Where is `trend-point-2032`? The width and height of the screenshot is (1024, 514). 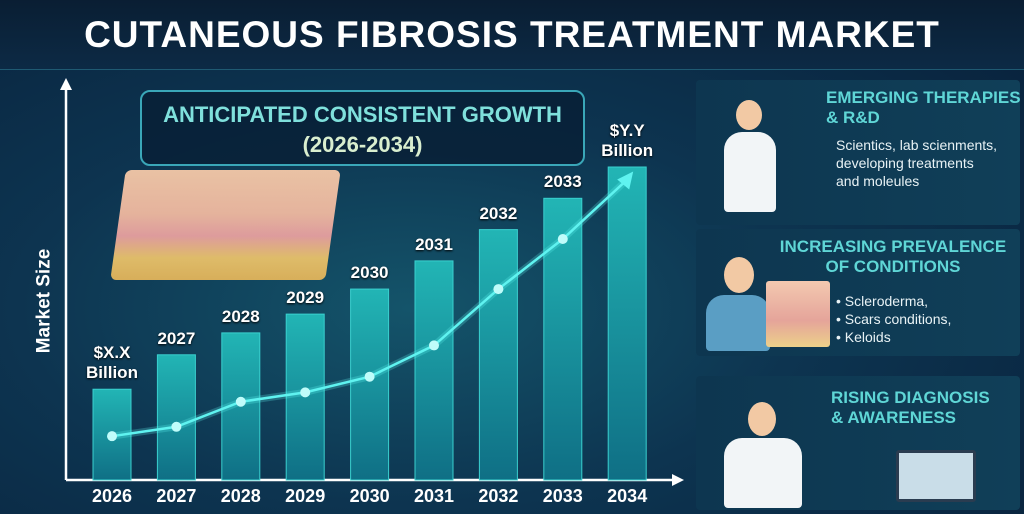 trend-point-2032 is located at coordinates (498, 289).